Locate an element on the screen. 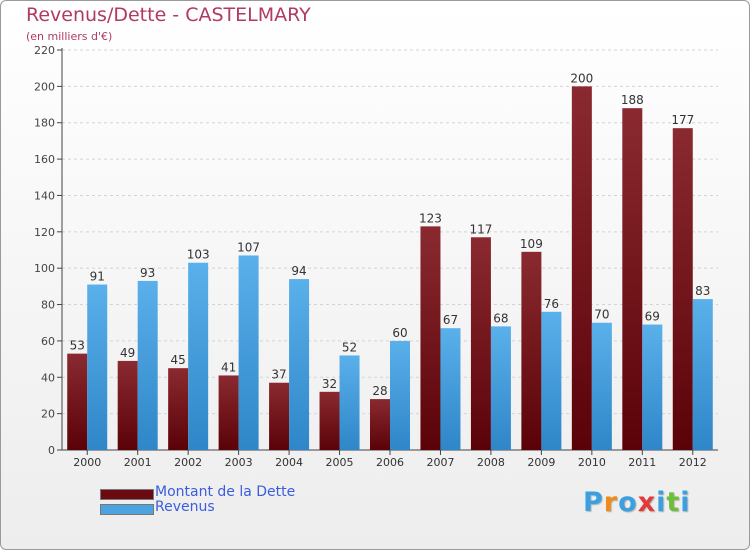  y-tick-label: 160 is located at coordinates (44, 159).